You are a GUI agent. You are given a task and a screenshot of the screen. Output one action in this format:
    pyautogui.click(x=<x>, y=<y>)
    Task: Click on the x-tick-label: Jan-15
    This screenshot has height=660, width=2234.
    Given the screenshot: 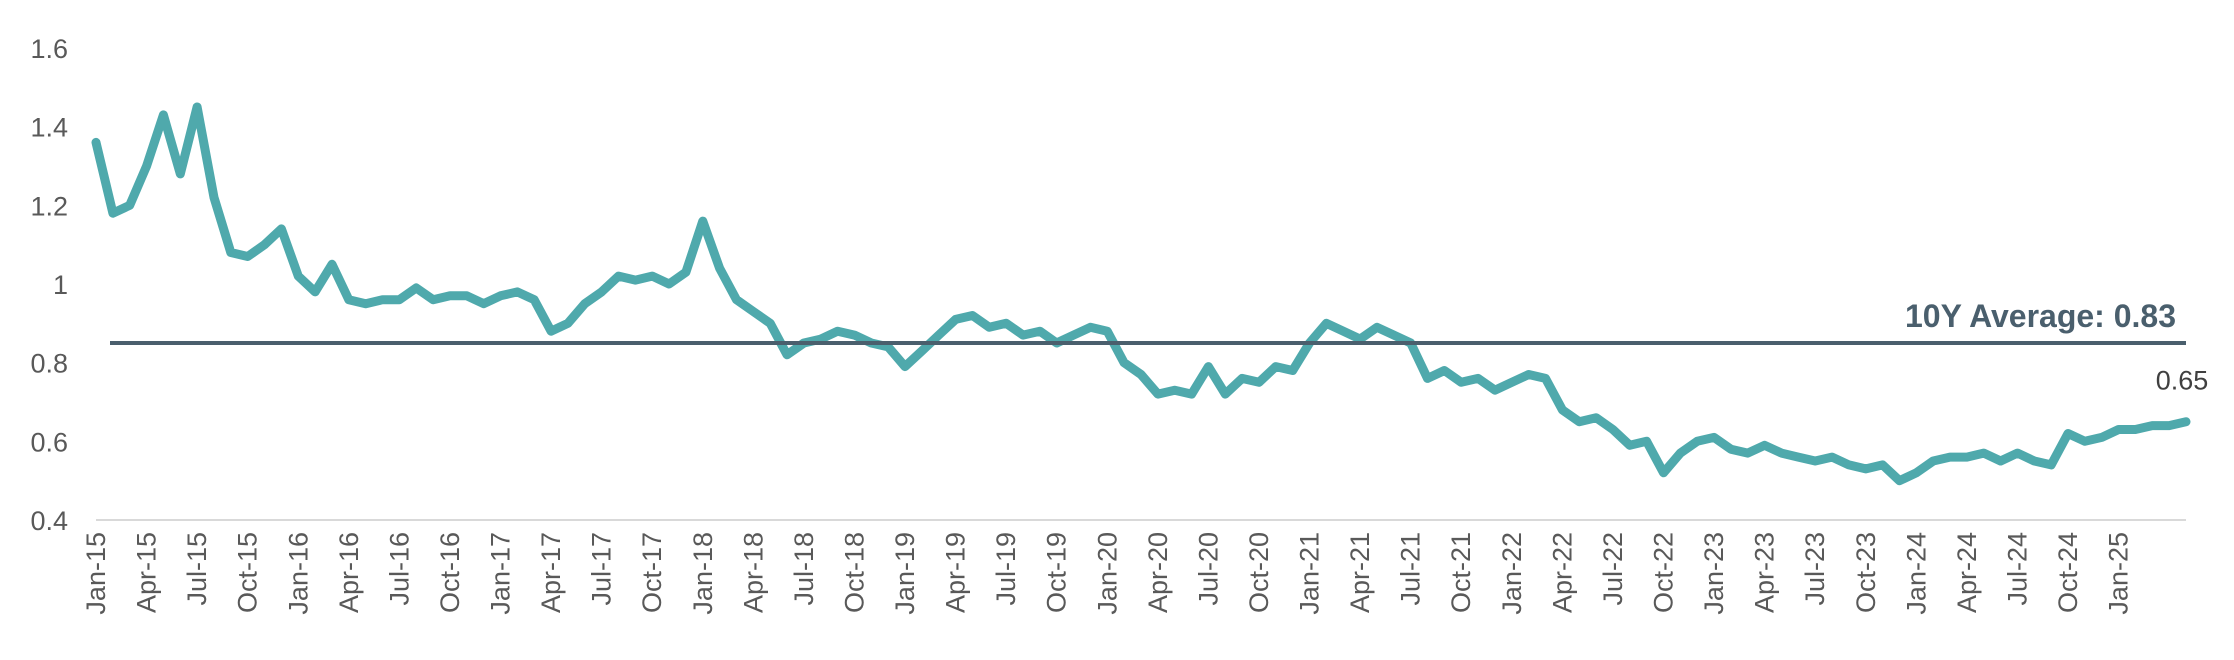 What is the action you would take?
    pyautogui.click(x=96, y=573)
    